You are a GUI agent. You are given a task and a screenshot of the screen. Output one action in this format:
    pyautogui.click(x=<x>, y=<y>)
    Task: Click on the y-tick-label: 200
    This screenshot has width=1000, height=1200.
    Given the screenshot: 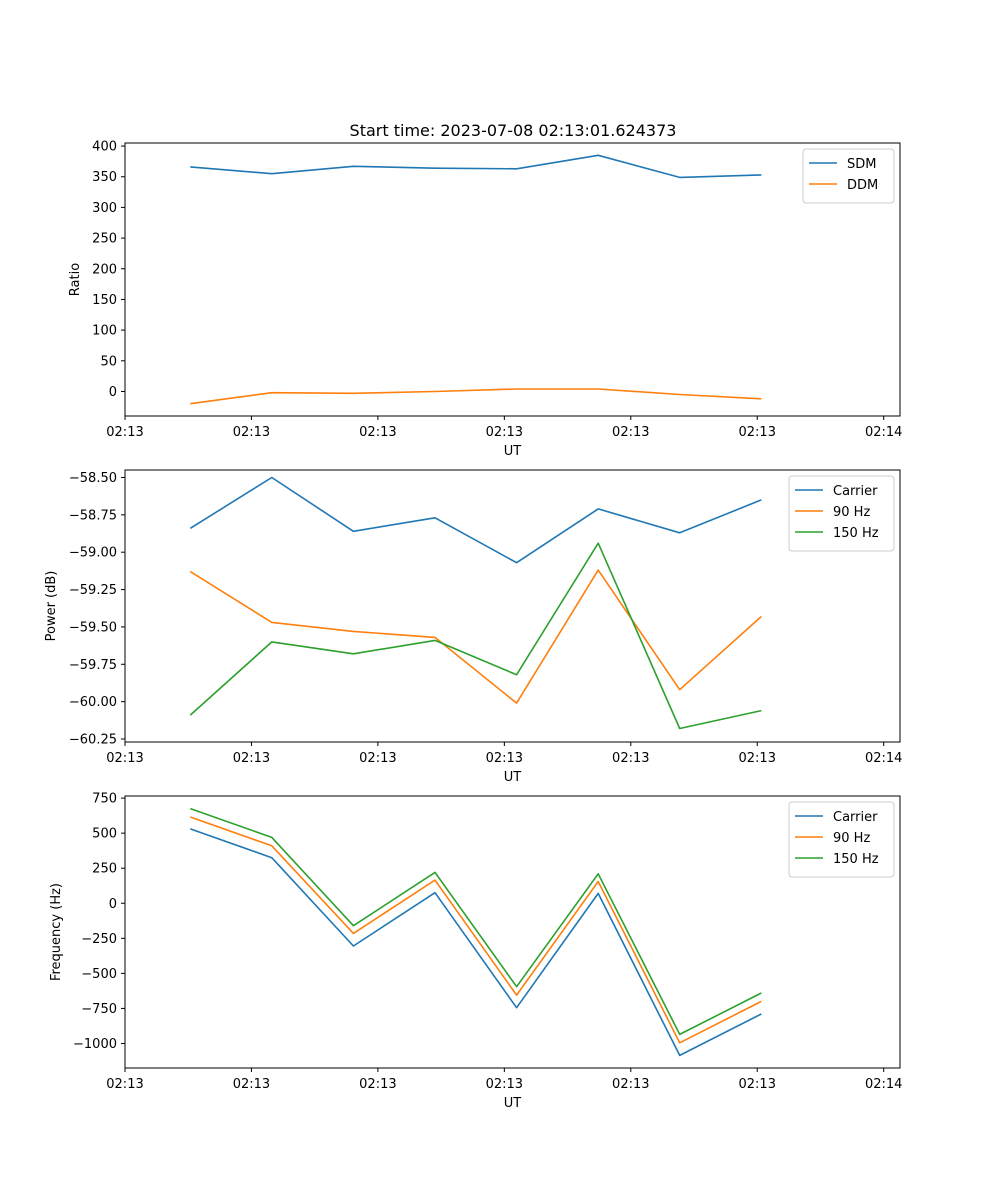 What is the action you would take?
    pyautogui.click(x=104, y=269)
    